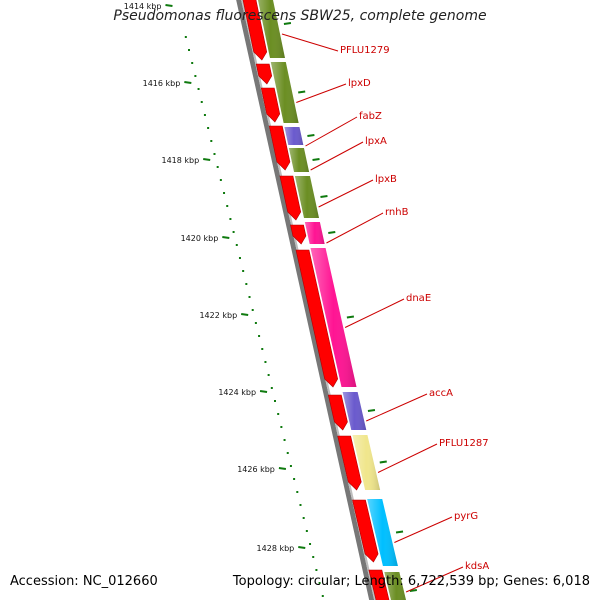  Describe the element at coordinates (162, 83) in the screenshot. I see `ruler-tick-label: 1416 kbp` at that location.